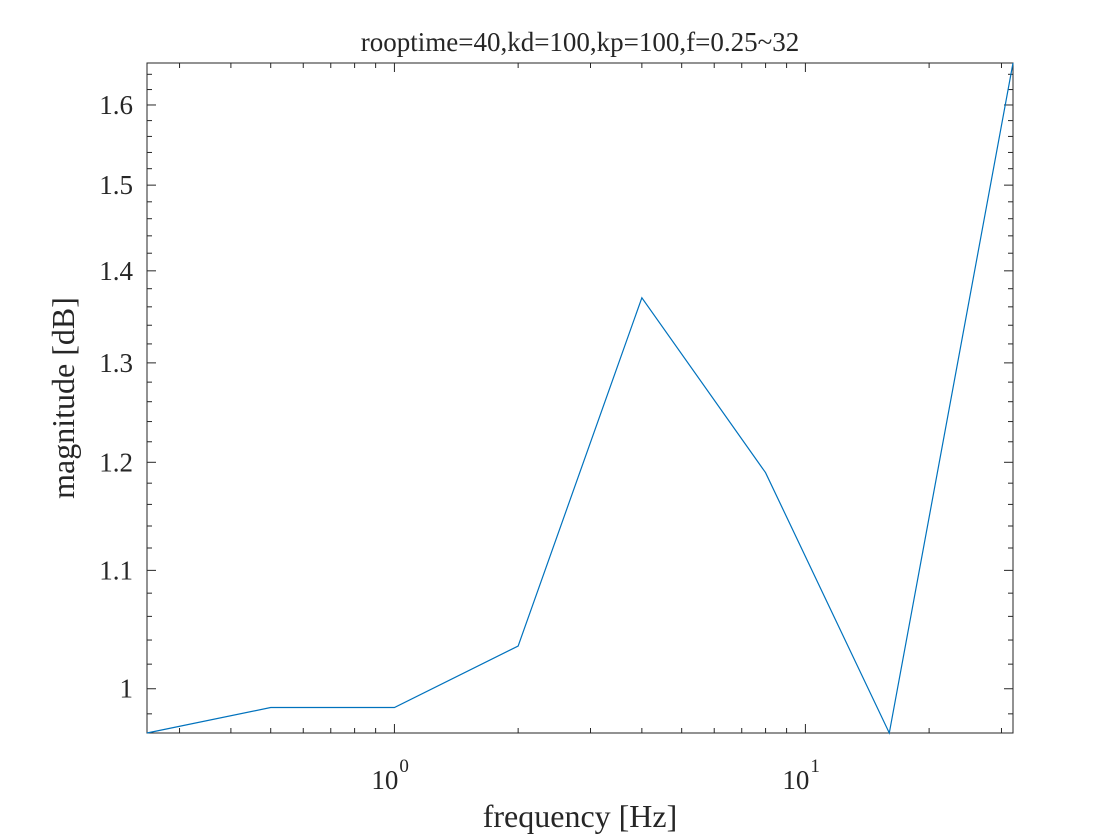  I want to click on x-axis-tick-labels: 10 0 10 1, so click(595, 775).